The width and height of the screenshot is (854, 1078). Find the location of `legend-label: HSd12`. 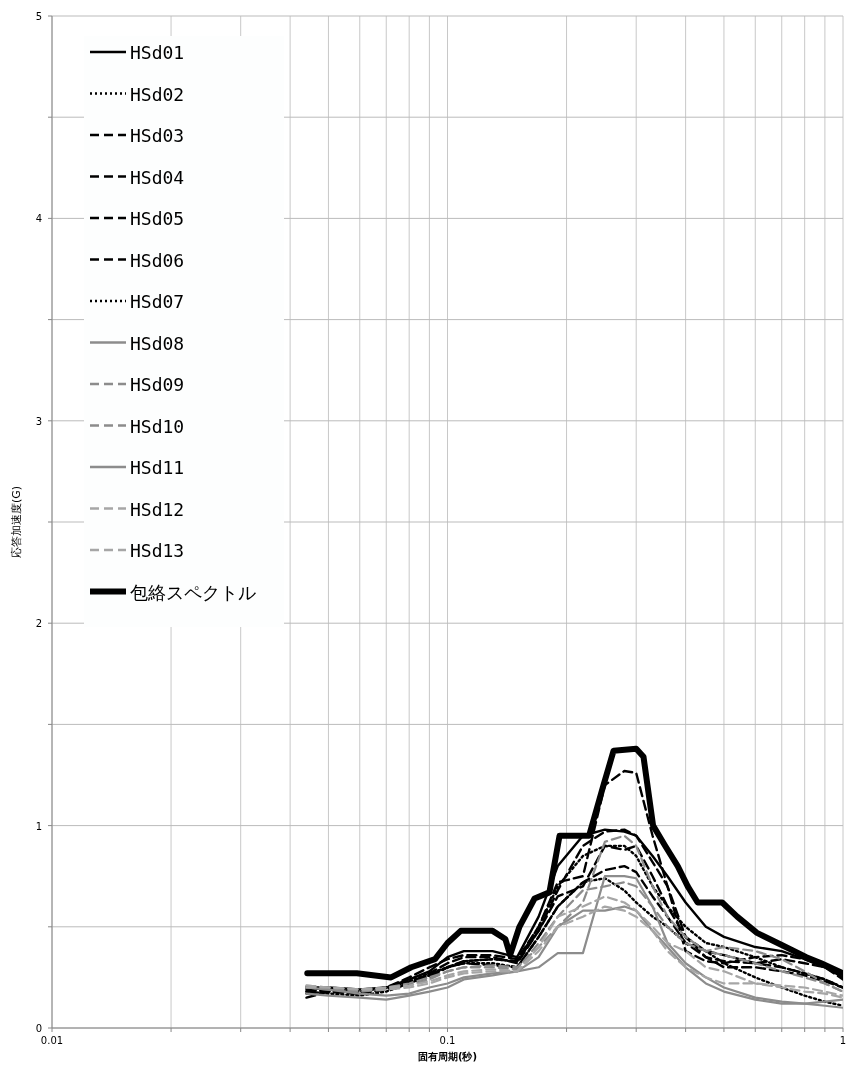

legend-label: HSd12 is located at coordinates (157, 509).